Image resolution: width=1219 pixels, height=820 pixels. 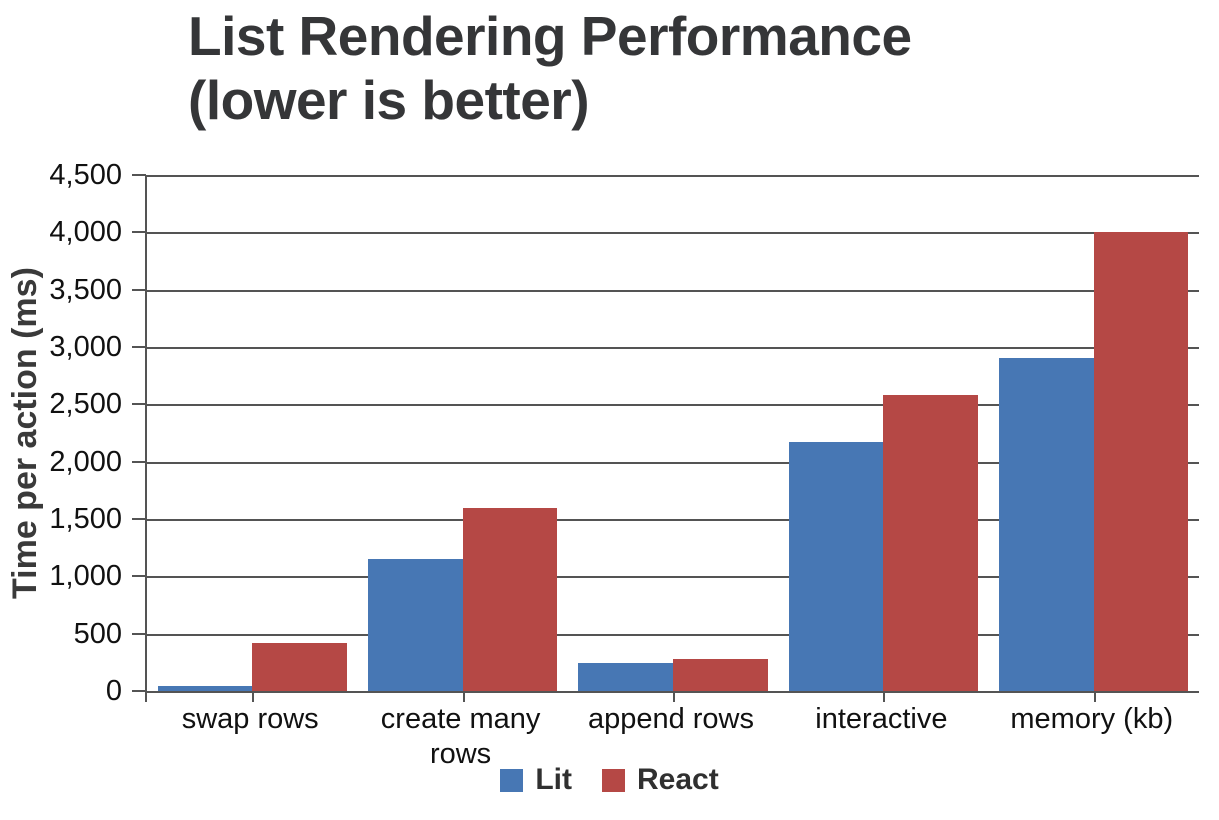 What do you see at coordinates (250, 737) in the screenshot?
I see `x-axis-label-swap-rows: swap rows` at bounding box center [250, 737].